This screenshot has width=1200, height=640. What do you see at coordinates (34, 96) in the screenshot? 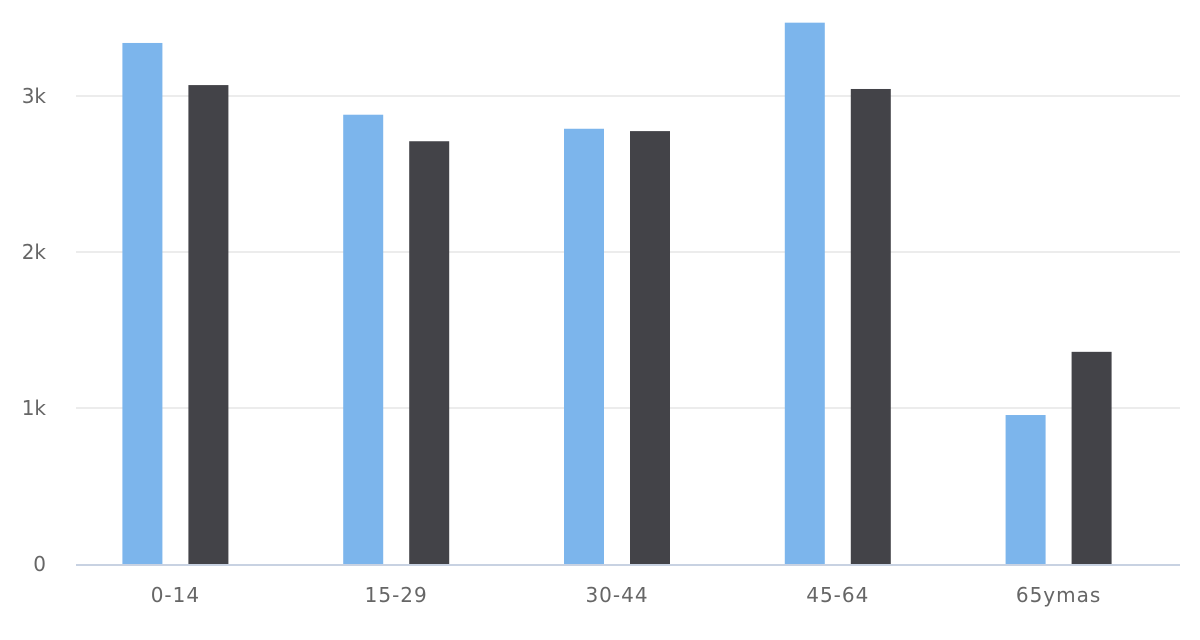
I see `y-tick-label: 3k` at bounding box center [34, 96].